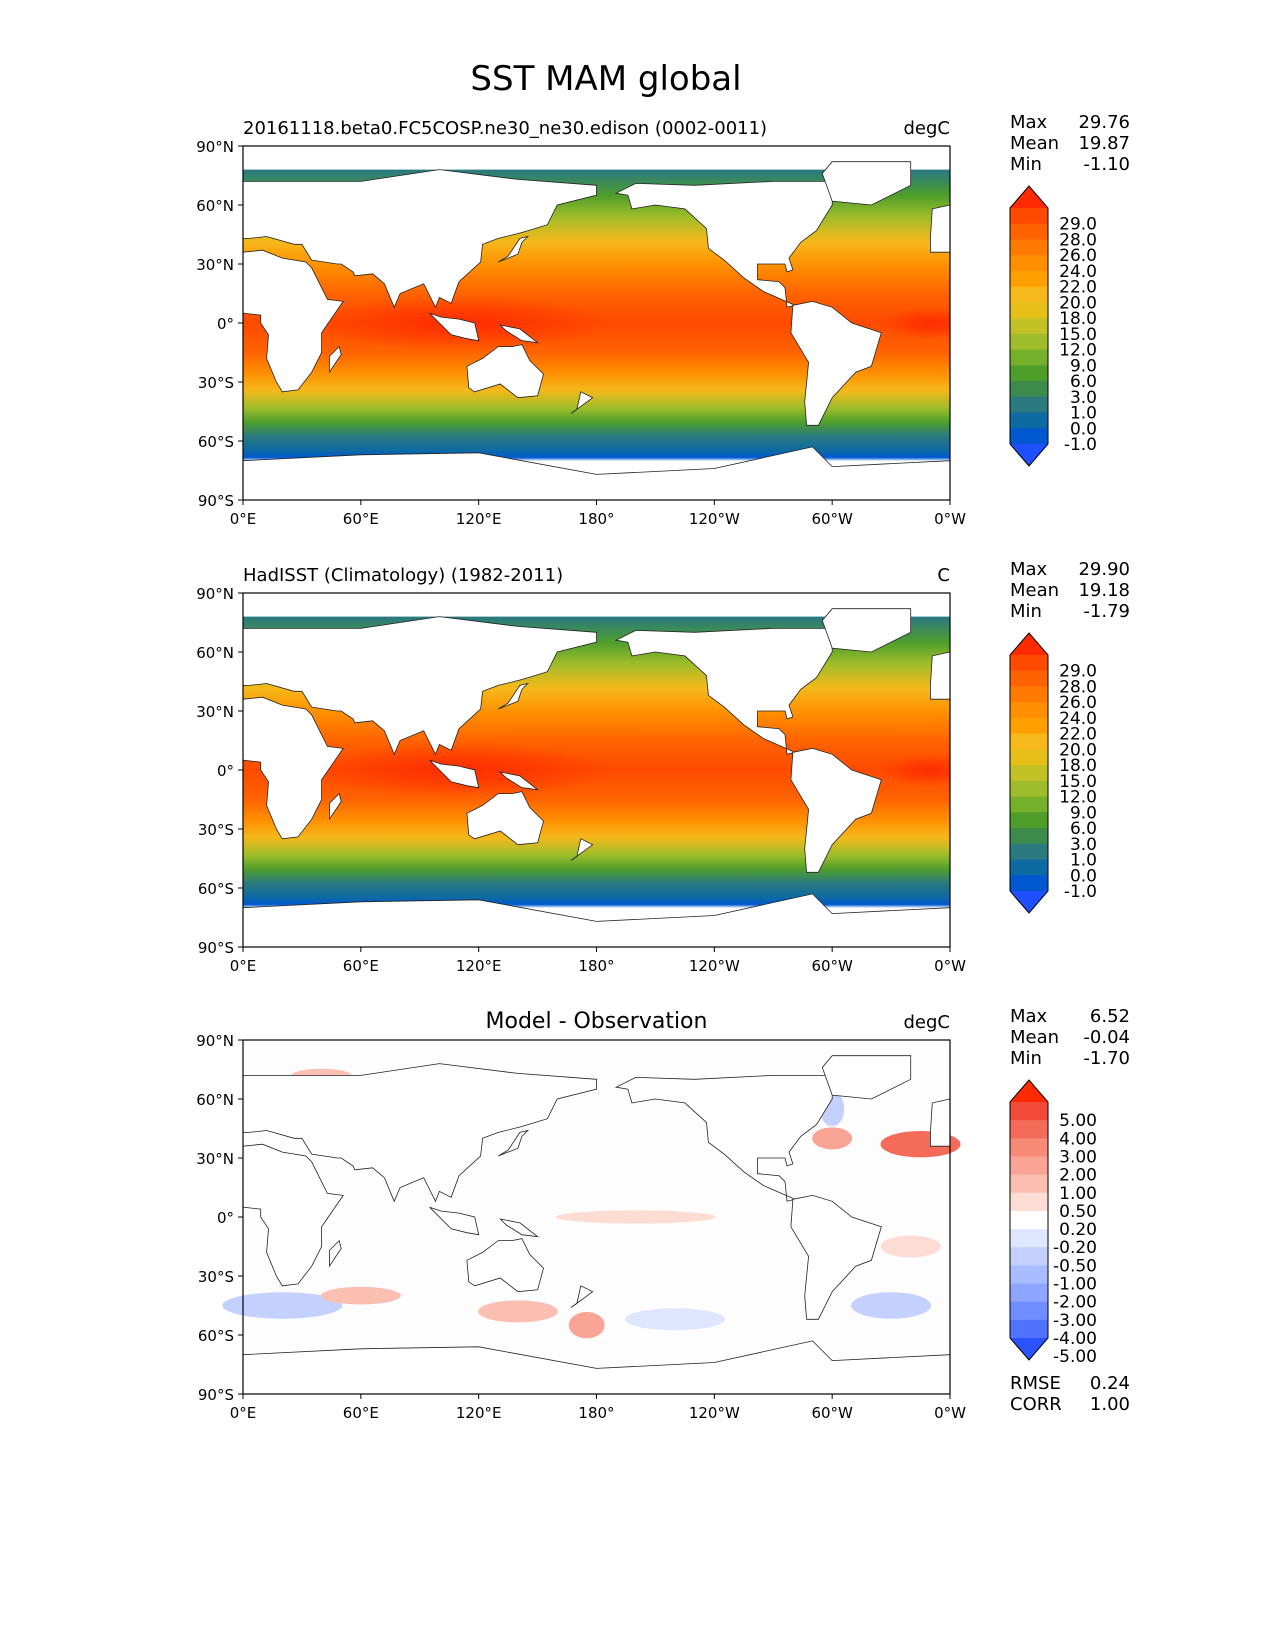 Image resolution: width=1275 pixels, height=1650 pixels. What do you see at coordinates (1110, 1016) in the screenshot?
I see `stat-value-max: 6.52` at bounding box center [1110, 1016].